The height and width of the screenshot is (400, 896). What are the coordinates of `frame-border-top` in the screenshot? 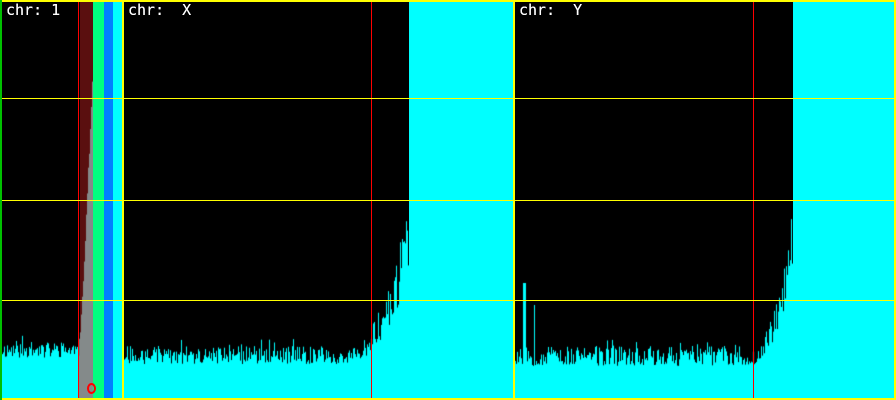 It's located at (448, 1).